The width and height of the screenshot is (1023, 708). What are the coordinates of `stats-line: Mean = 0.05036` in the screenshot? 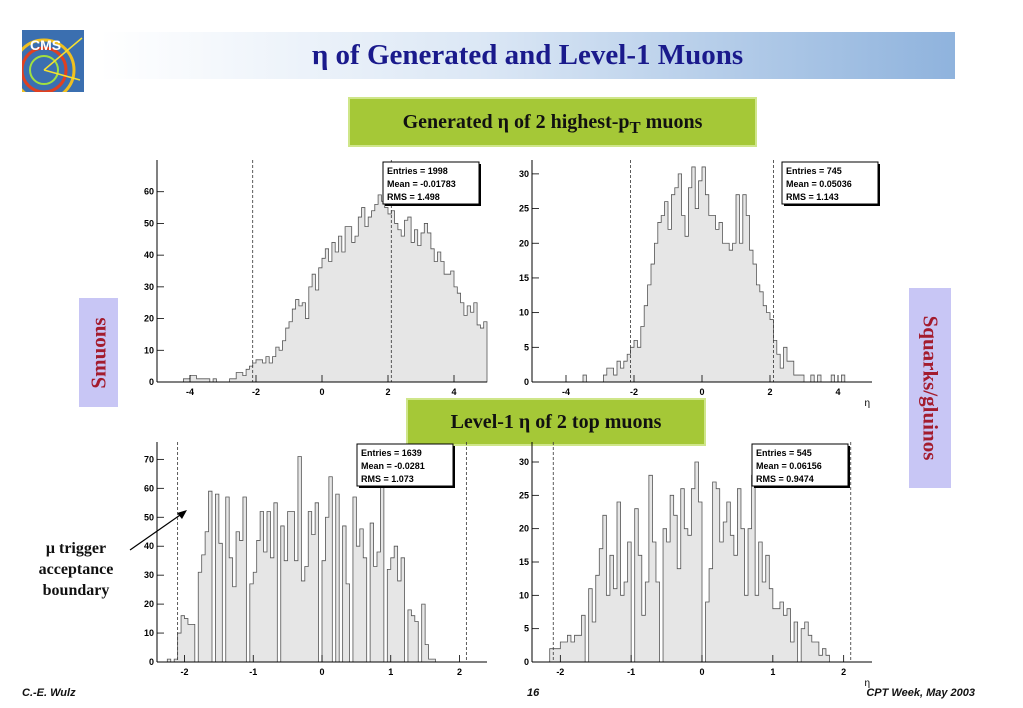 It's located at (819, 184).